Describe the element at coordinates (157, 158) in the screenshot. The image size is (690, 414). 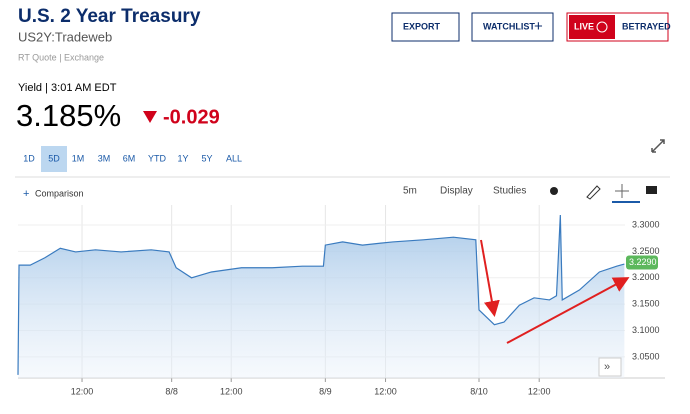
I see `range-button: YTD` at that location.